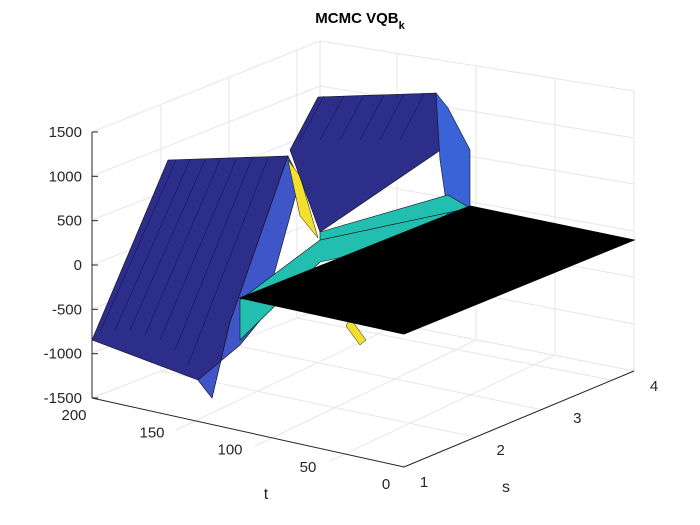 This screenshot has height=525, width=700. Describe the element at coordinates (577, 418) in the screenshot. I see `s-tick-label: 3` at that location.